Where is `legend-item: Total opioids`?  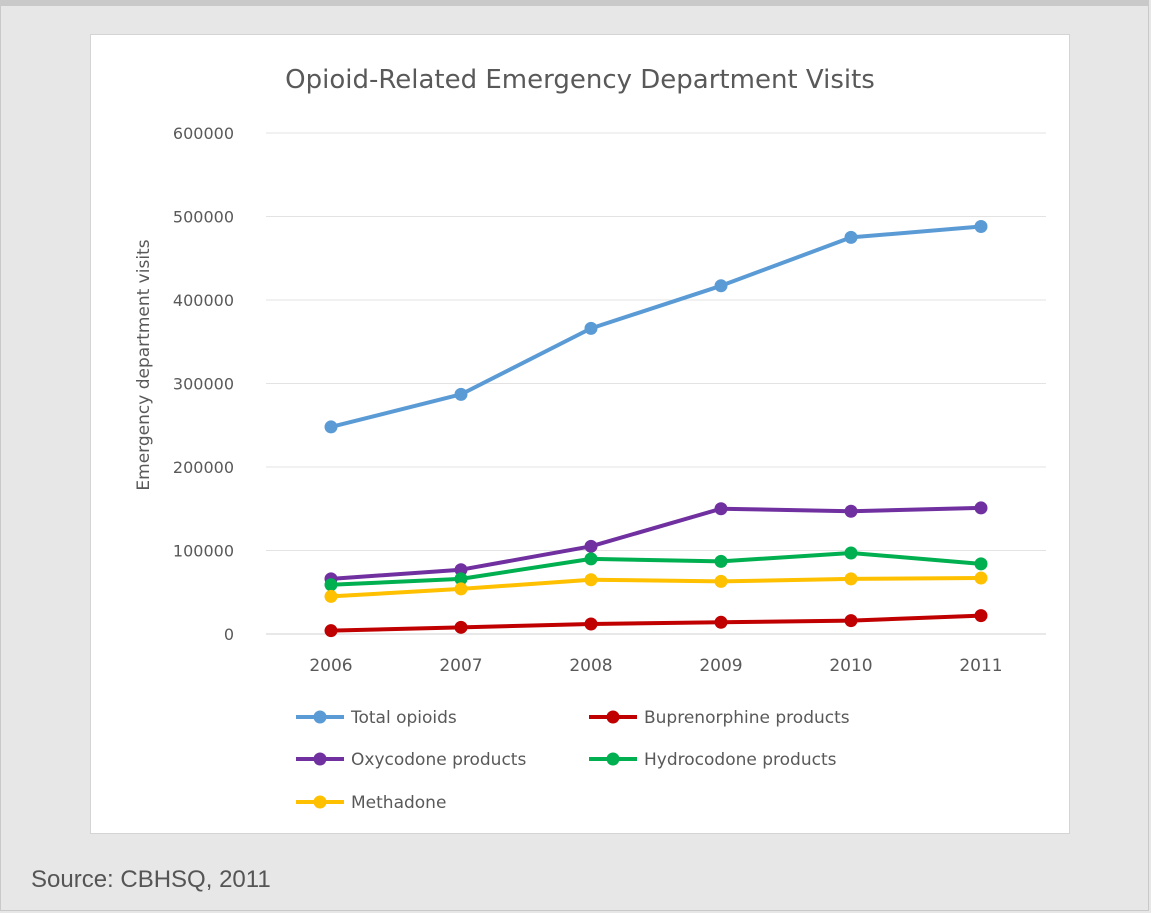
legend-item: Total opioids is located at coordinates (376, 718).